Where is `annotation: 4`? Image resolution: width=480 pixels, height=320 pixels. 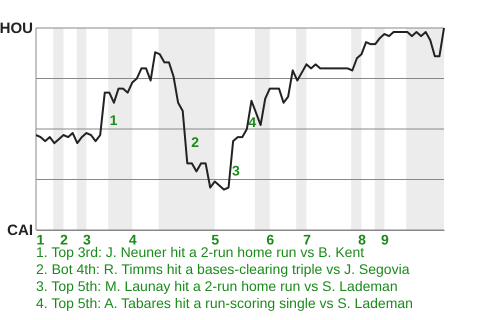 annotation: 4 is located at coordinates (252, 122).